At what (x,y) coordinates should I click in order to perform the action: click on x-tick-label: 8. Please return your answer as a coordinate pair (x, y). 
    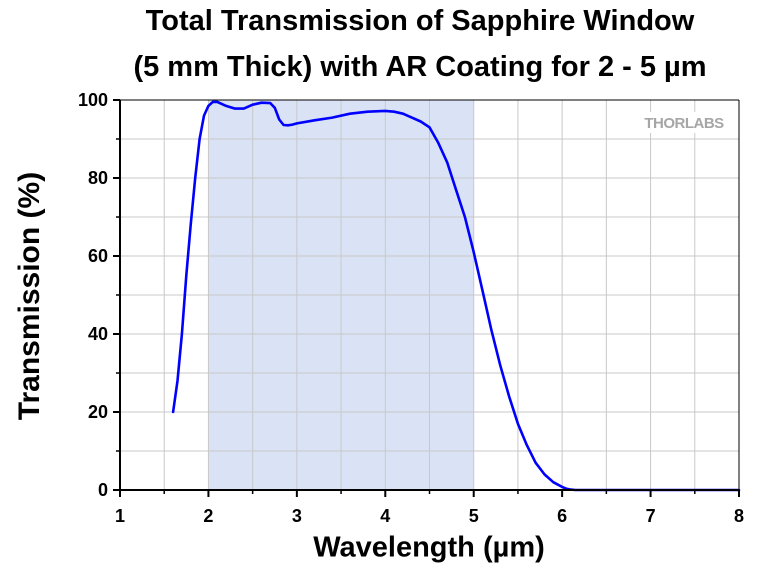
    Looking at the image, I should click on (739, 516).